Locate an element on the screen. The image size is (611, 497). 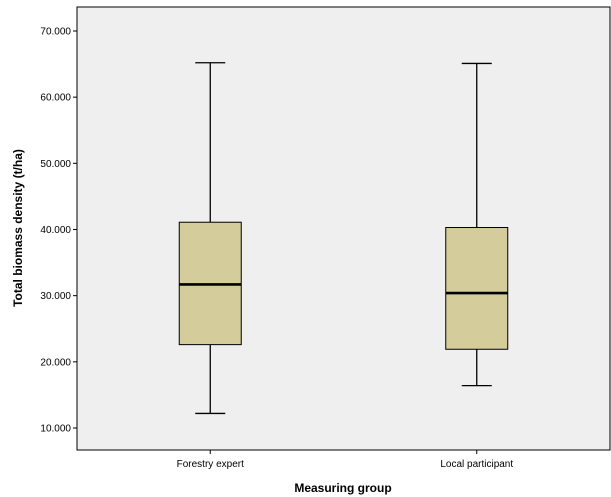
y-tick-label: 50.000 is located at coordinates (55, 164).